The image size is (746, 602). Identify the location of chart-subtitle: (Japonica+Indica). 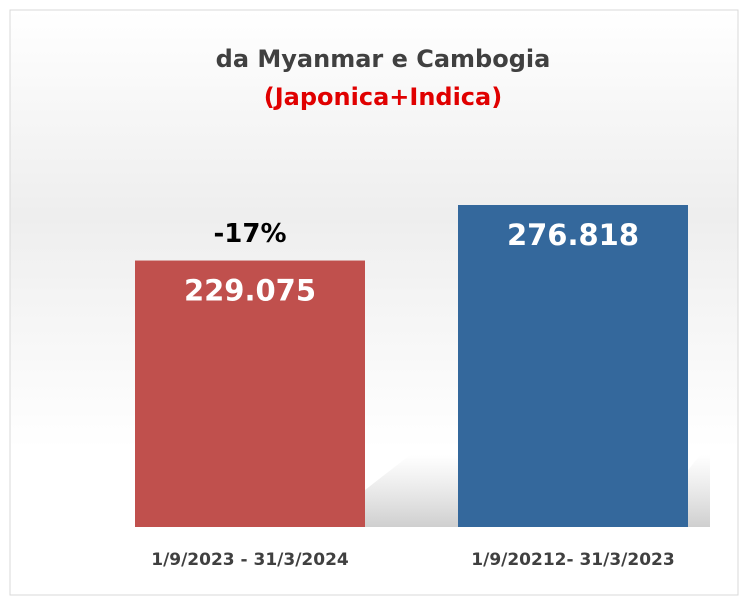
(383, 97).